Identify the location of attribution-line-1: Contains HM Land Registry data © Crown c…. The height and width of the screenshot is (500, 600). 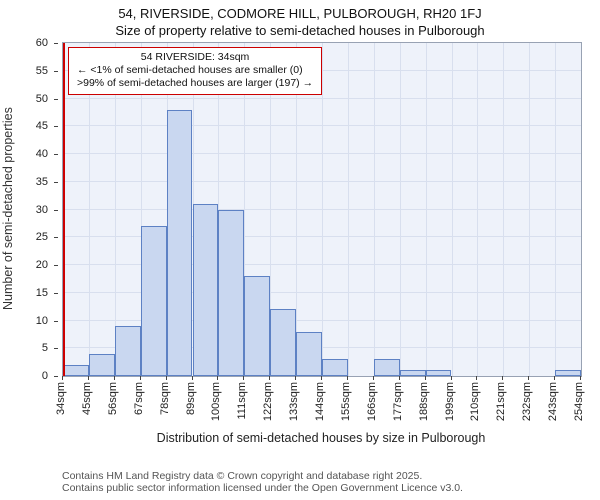
(242, 476).